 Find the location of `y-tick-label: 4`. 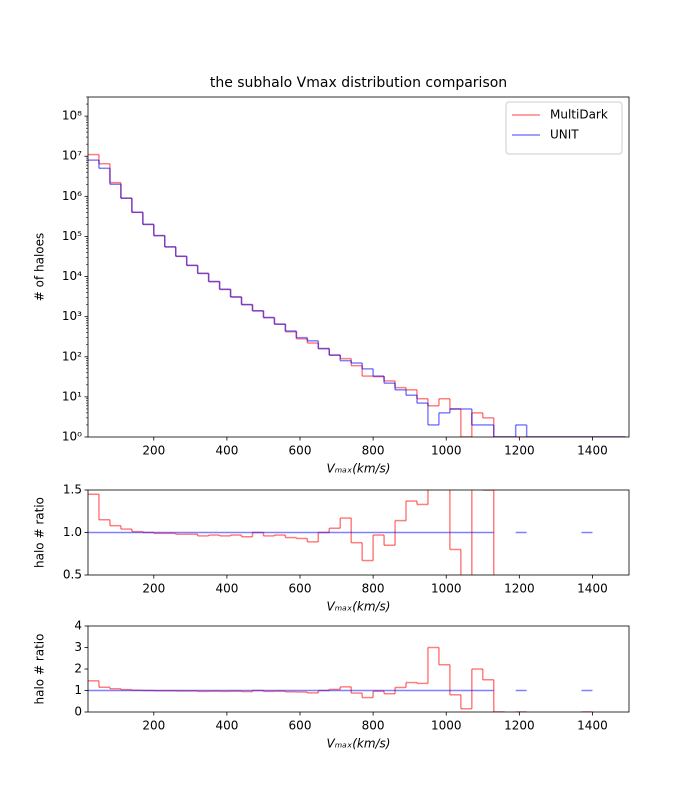

y-tick-label: 4 is located at coordinates (78, 626).